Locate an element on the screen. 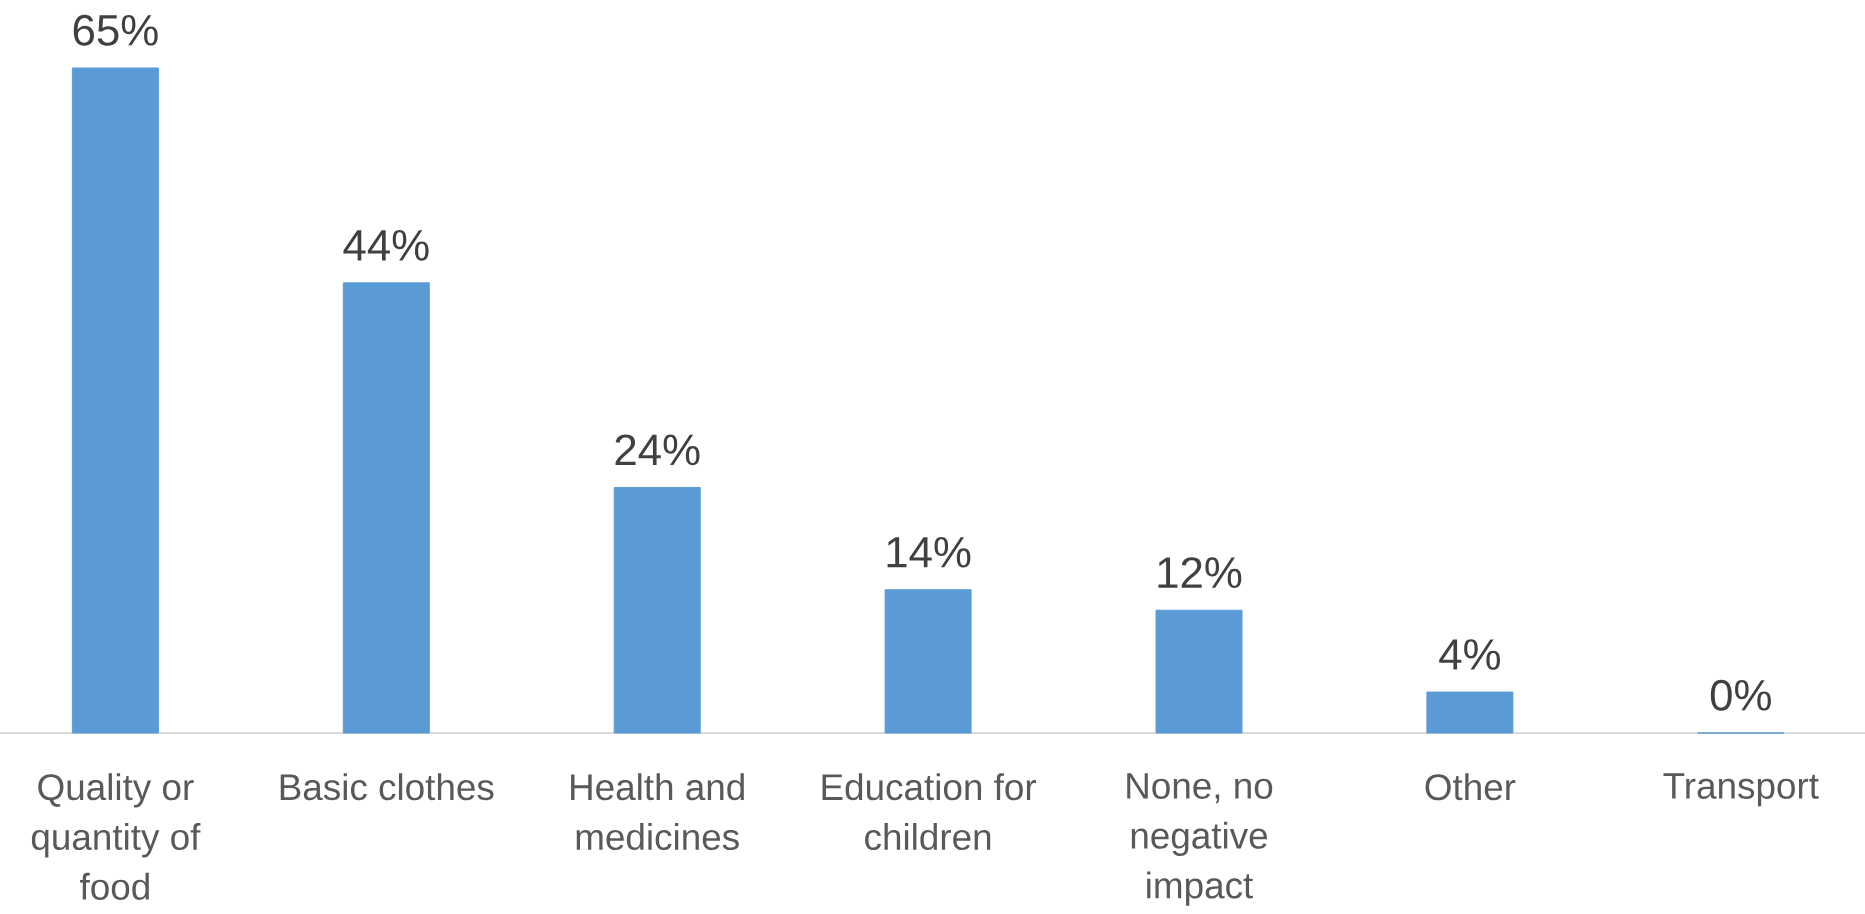  x-tick-label: Quality or quantity of food is located at coordinates (116, 836).